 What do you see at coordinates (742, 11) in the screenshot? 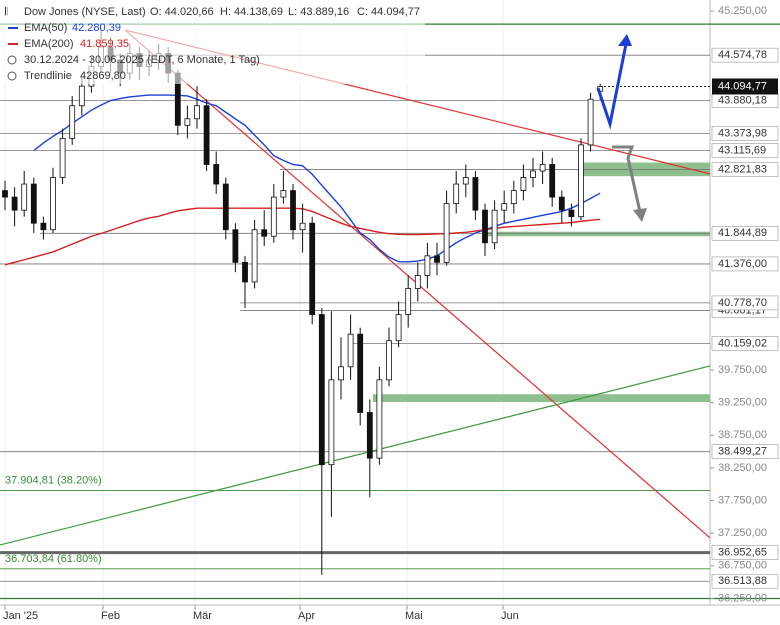
I see `y-tick-label: 45.250,00` at bounding box center [742, 11].